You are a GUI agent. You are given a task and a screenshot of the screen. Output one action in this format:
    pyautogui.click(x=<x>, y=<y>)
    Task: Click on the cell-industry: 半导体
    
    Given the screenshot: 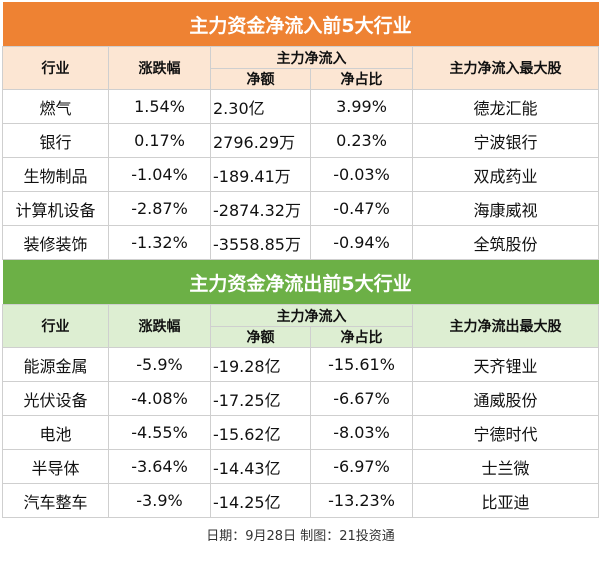 What is the action you would take?
    pyautogui.click(x=55, y=466)
    